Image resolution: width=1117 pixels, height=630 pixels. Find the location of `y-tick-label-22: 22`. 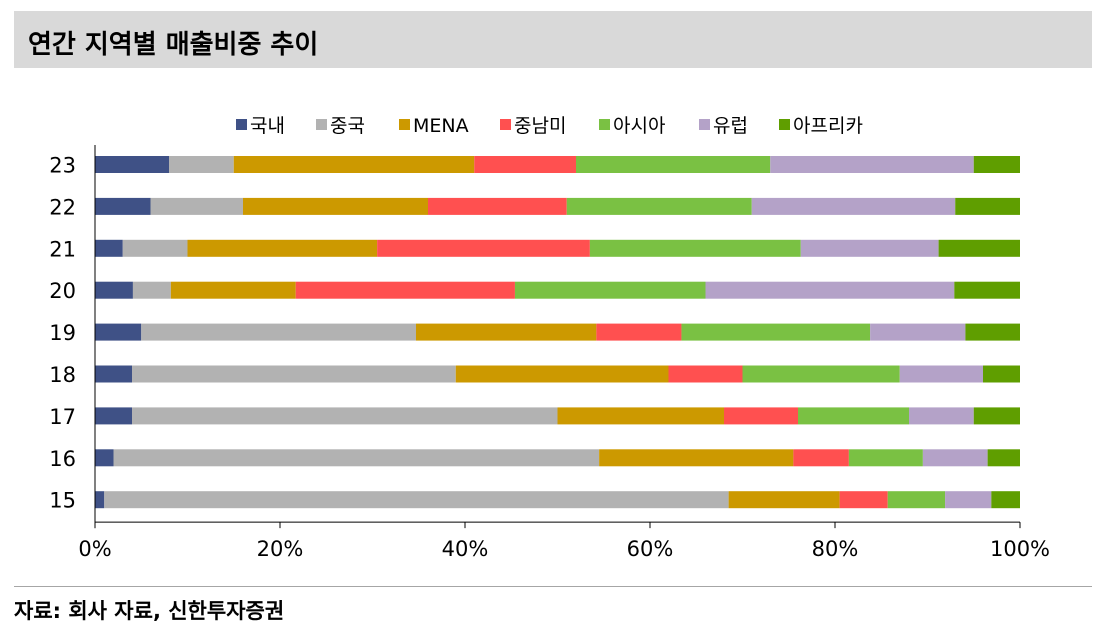

y-tick-label-22: 22 is located at coordinates (62, 207).